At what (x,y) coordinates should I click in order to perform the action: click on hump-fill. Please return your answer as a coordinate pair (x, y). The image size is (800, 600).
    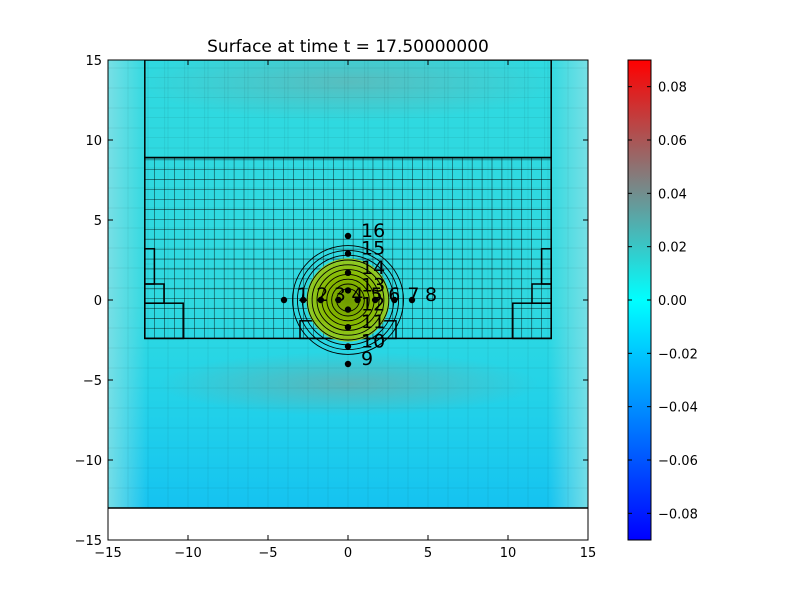
    Looking at the image, I should click on (348, 300).